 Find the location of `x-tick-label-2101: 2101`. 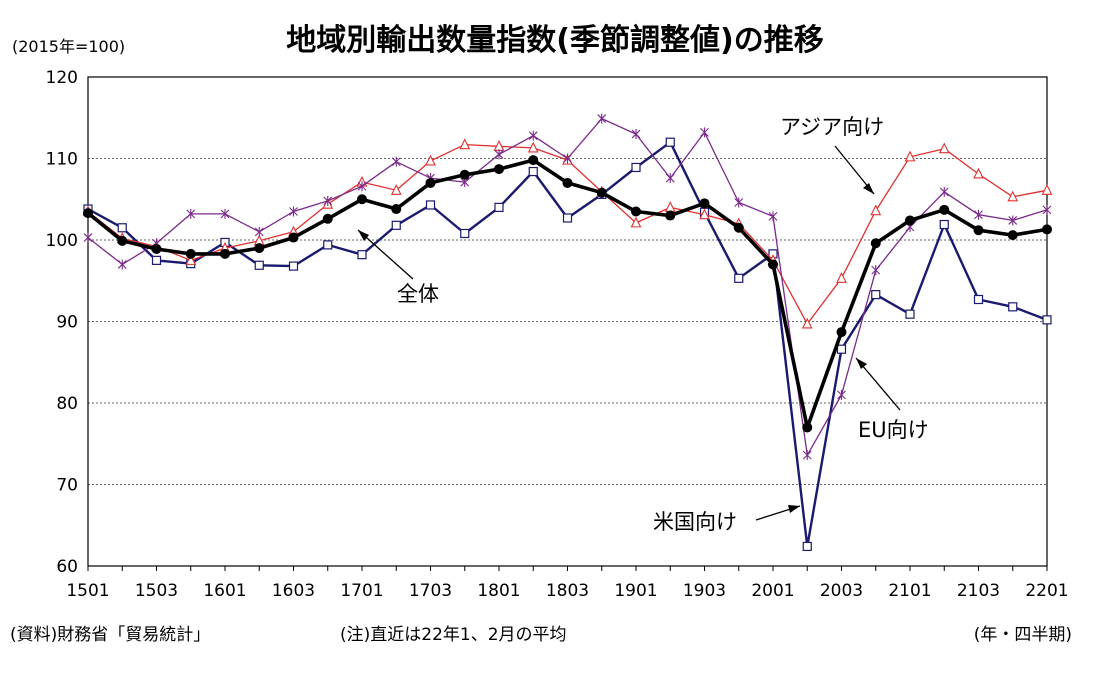

x-tick-label-2101: 2101 is located at coordinates (909, 591).